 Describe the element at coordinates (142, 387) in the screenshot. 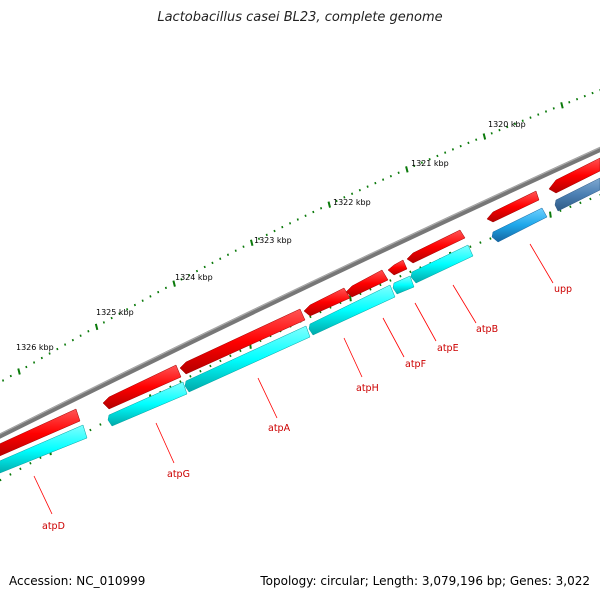

I see `gene-arrow-atpG` at that location.